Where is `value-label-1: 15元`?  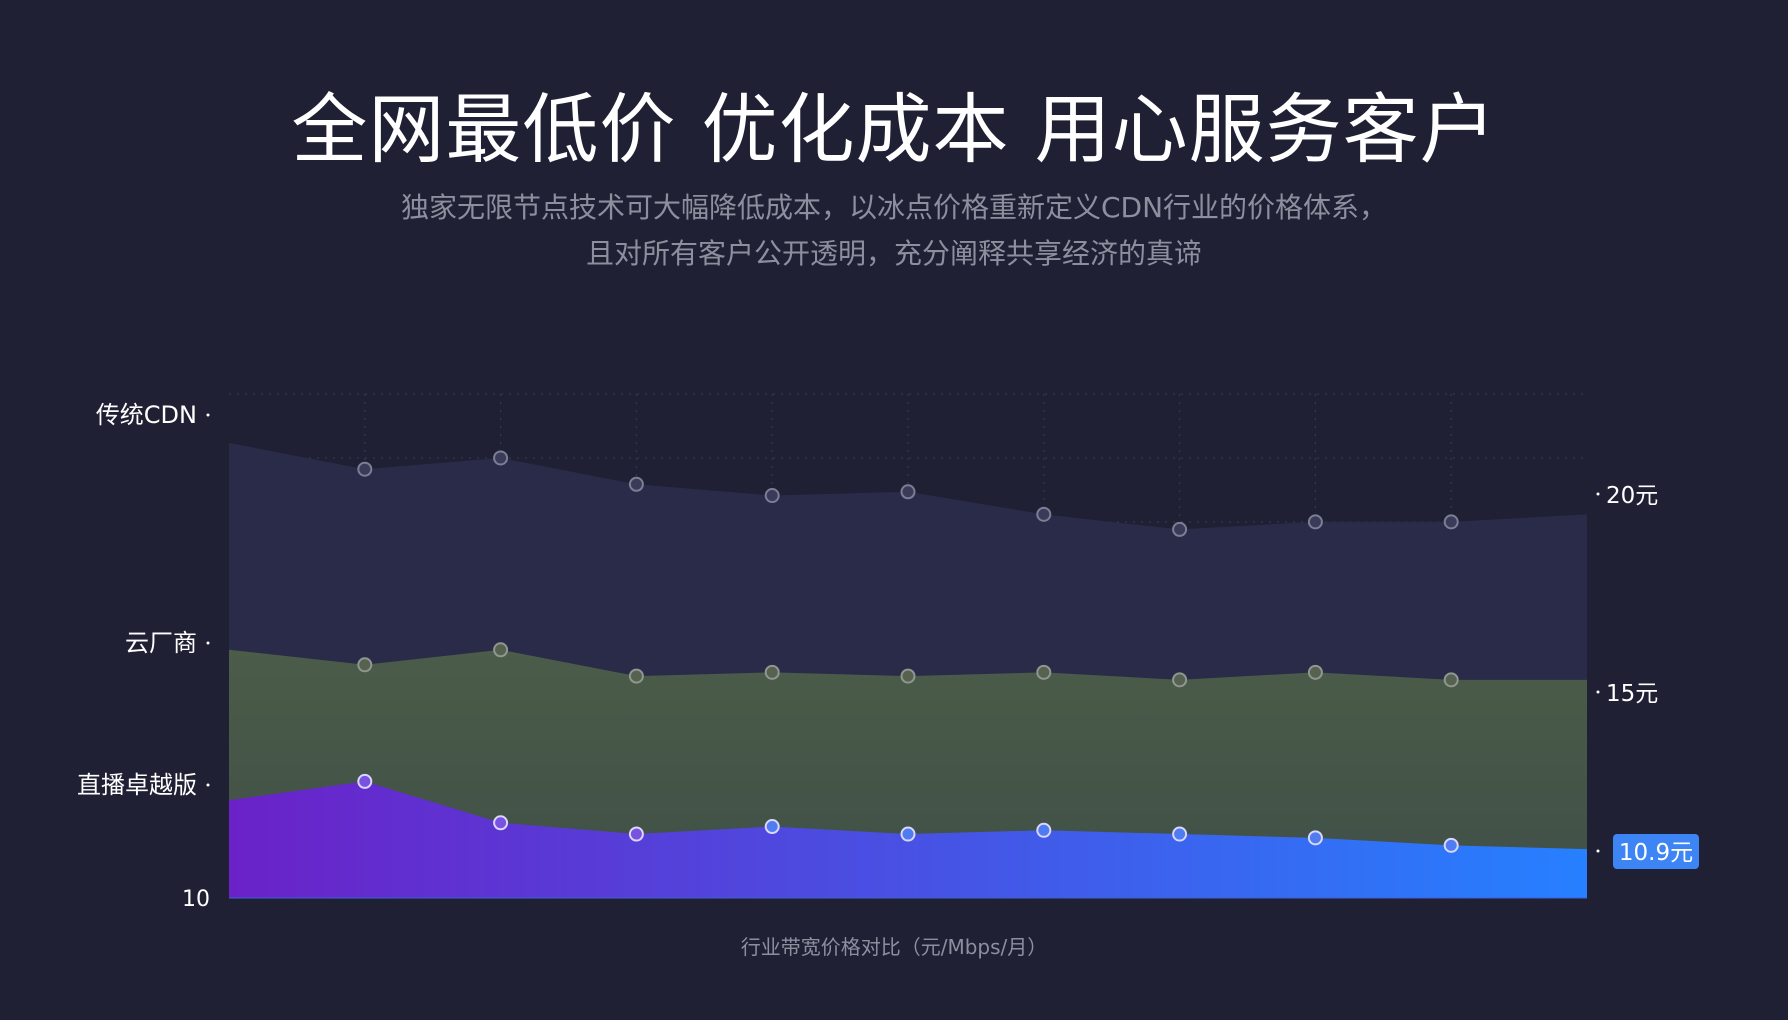
value-label-1: 15元 is located at coordinates (1632, 694).